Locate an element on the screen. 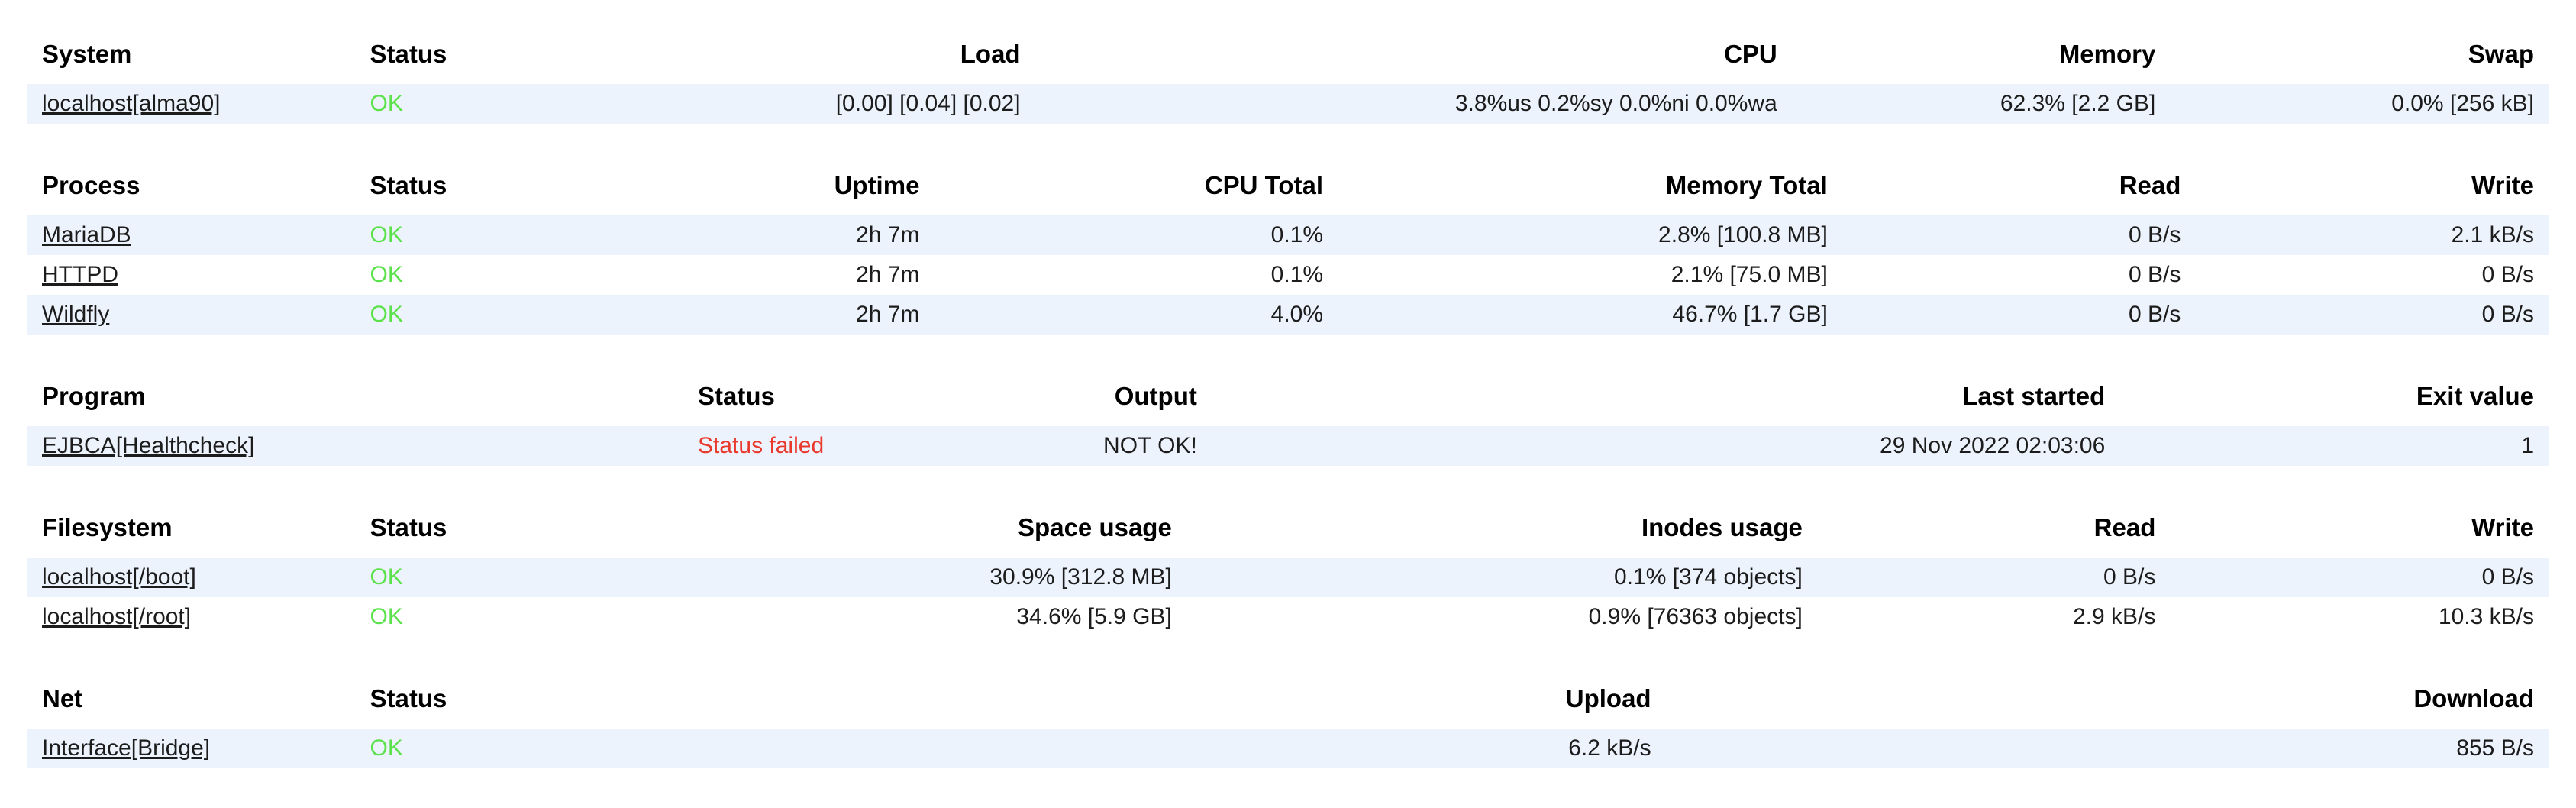 This screenshot has height=808, width=2576. filesystem-cell-filesystem: localhost[/boot] is located at coordinates (191, 577).